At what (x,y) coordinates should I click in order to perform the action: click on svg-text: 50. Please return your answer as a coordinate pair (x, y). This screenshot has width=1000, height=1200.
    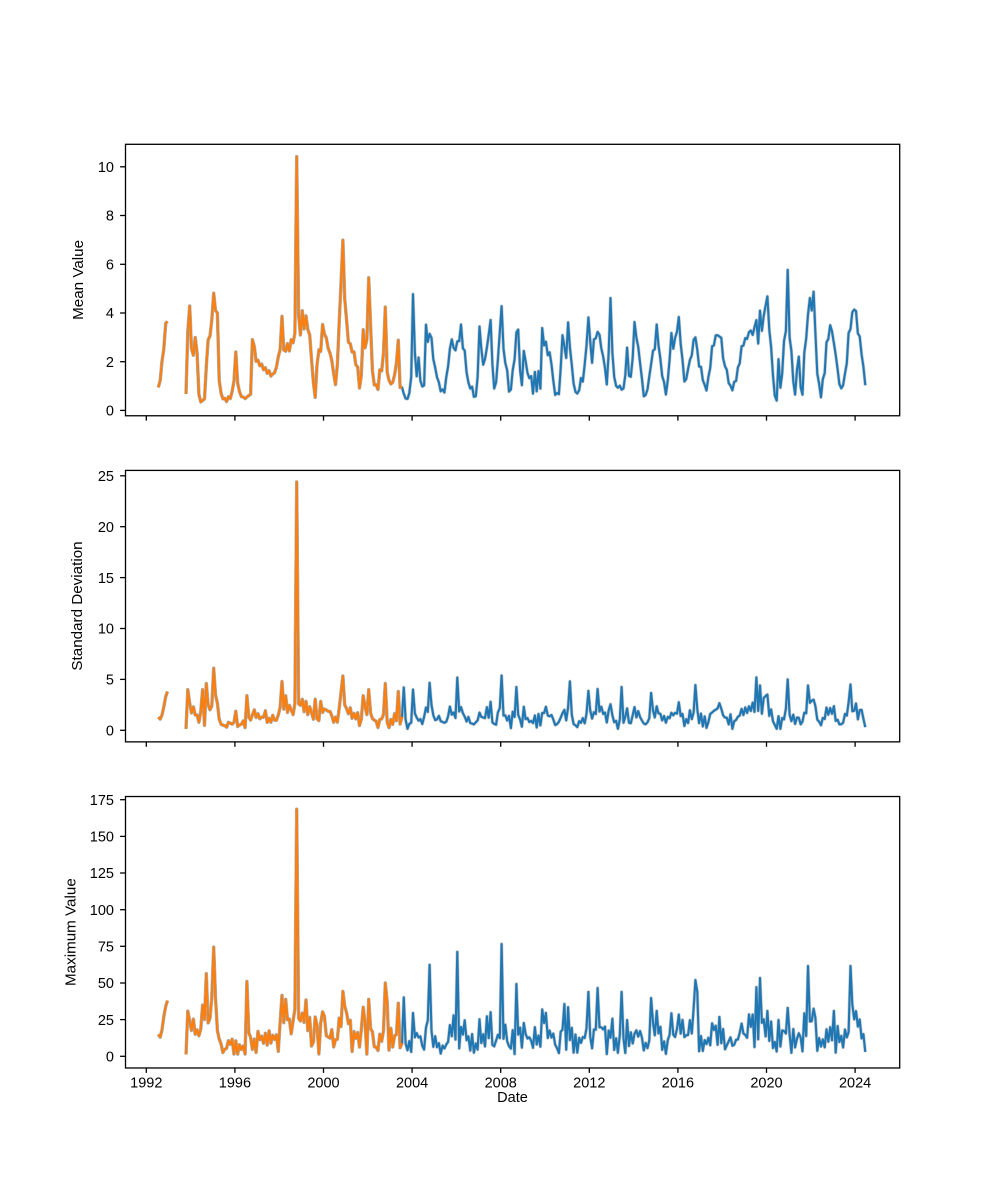
    Looking at the image, I should click on (106, 984).